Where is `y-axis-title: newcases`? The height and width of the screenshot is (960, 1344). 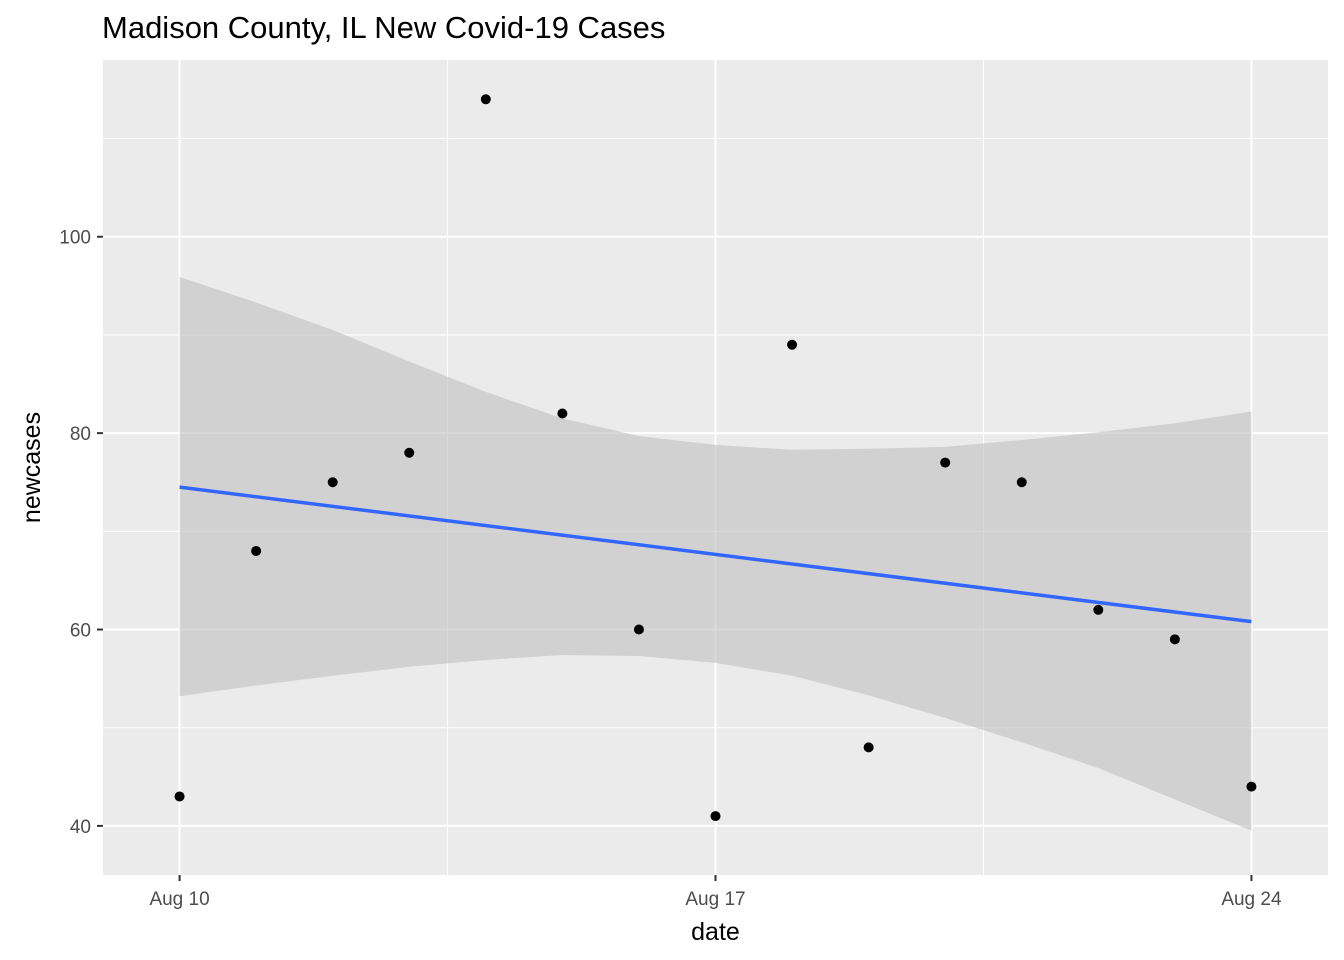
y-axis-title: newcases is located at coordinates (32, 467).